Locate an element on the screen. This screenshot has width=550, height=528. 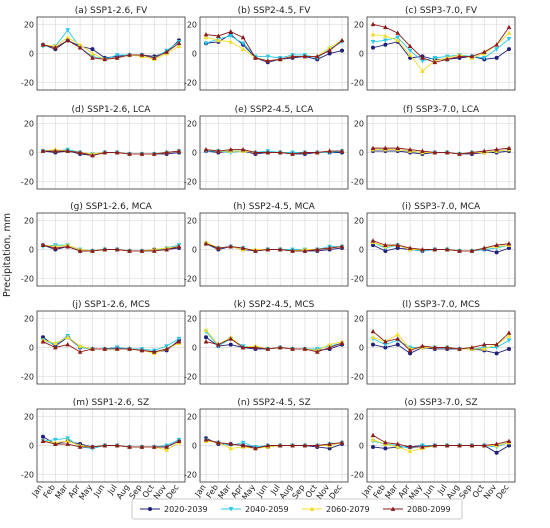
legend-item: 2020-2039 is located at coordinates (174, 509).